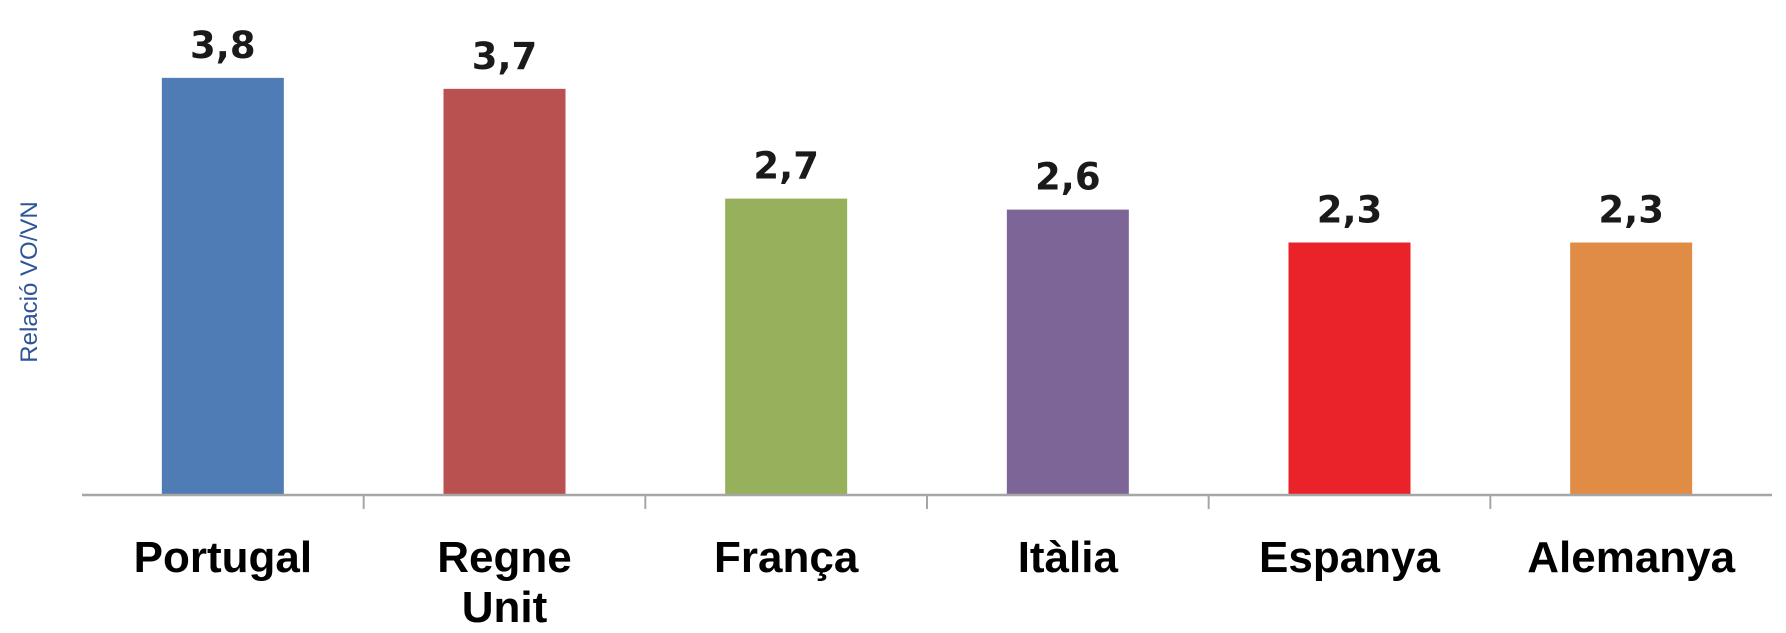  What do you see at coordinates (1631, 210) in the screenshot?
I see `value-label-alemanya: 2,3` at bounding box center [1631, 210].